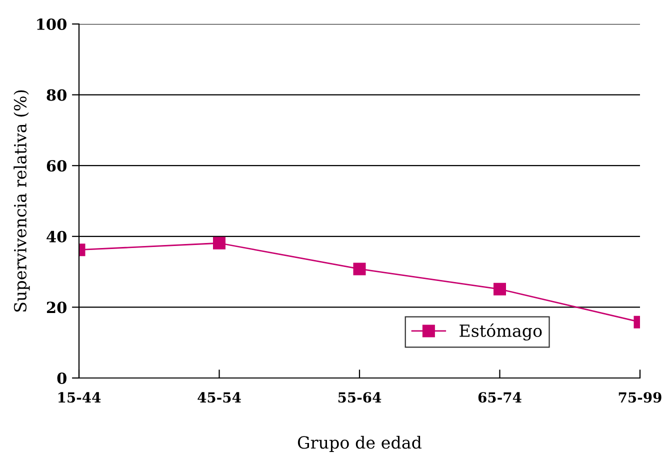 The height and width of the screenshot is (464, 669). What do you see at coordinates (51, 24) in the screenshot?
I see `y-tick-label: 100` at bounding box center [51, 24].